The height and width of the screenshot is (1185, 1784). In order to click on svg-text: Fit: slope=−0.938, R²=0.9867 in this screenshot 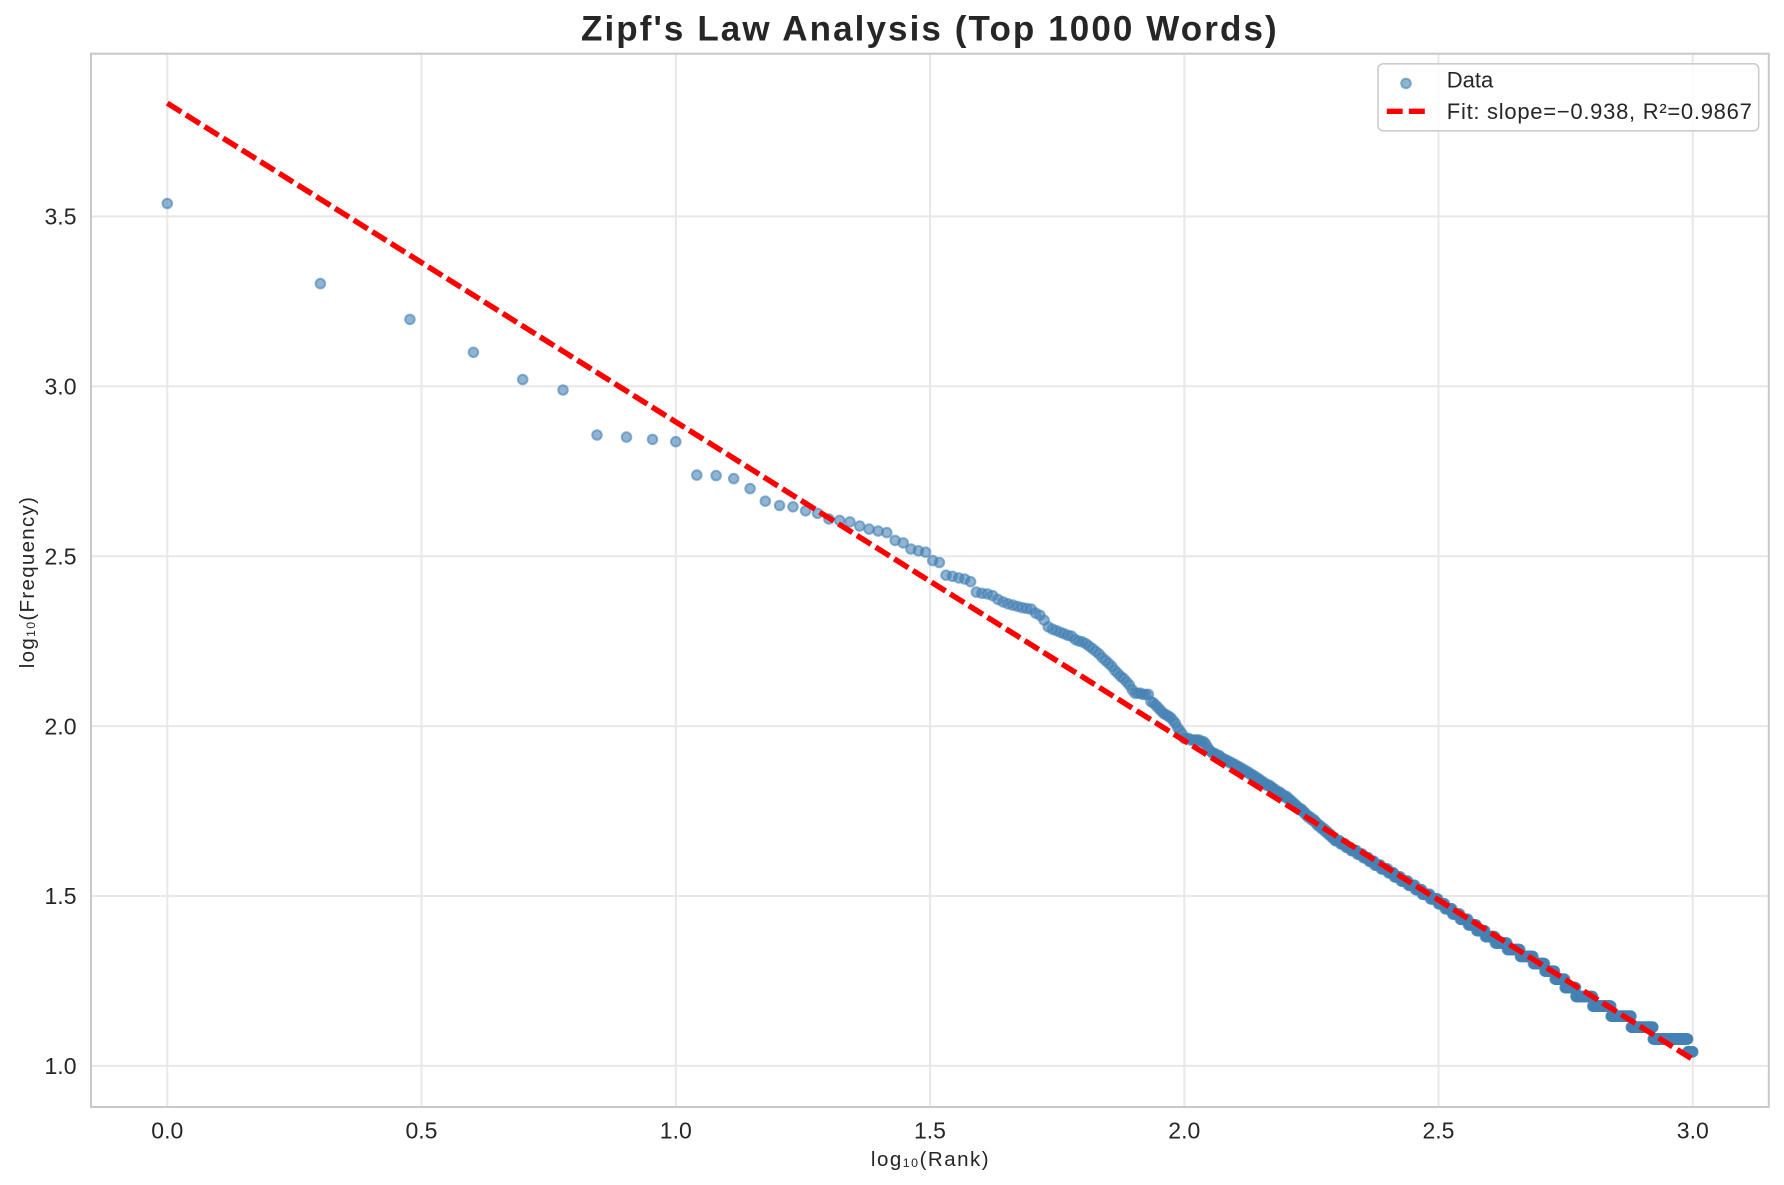, I will do `click(1600, 111)`.